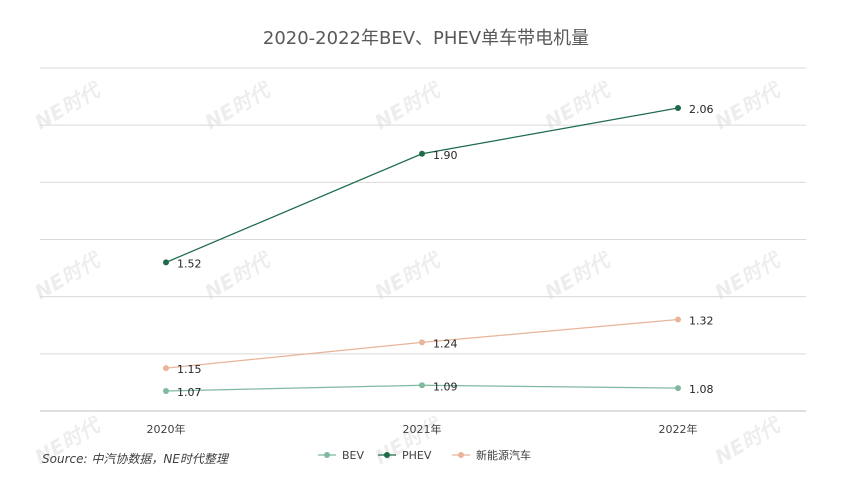 Image resolution: width=852 pixels, height=495 pixels. Describe the element at coordinates (353, 455) in the screenshot. I see `legend-label: BEV` at that location.